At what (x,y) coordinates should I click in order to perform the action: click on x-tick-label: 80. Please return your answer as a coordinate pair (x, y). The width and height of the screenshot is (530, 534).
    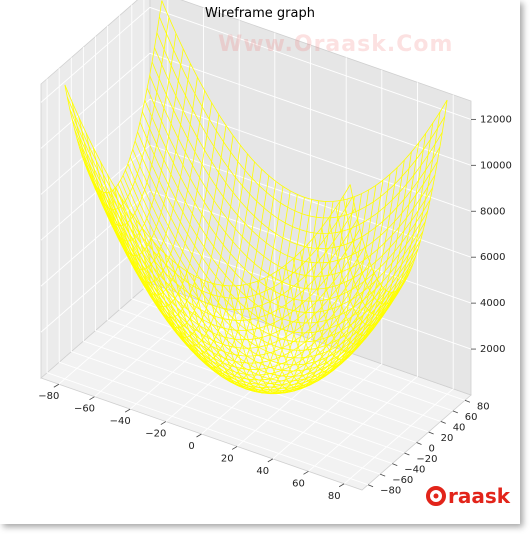
    Looking at the image, I should click on (334, 496).